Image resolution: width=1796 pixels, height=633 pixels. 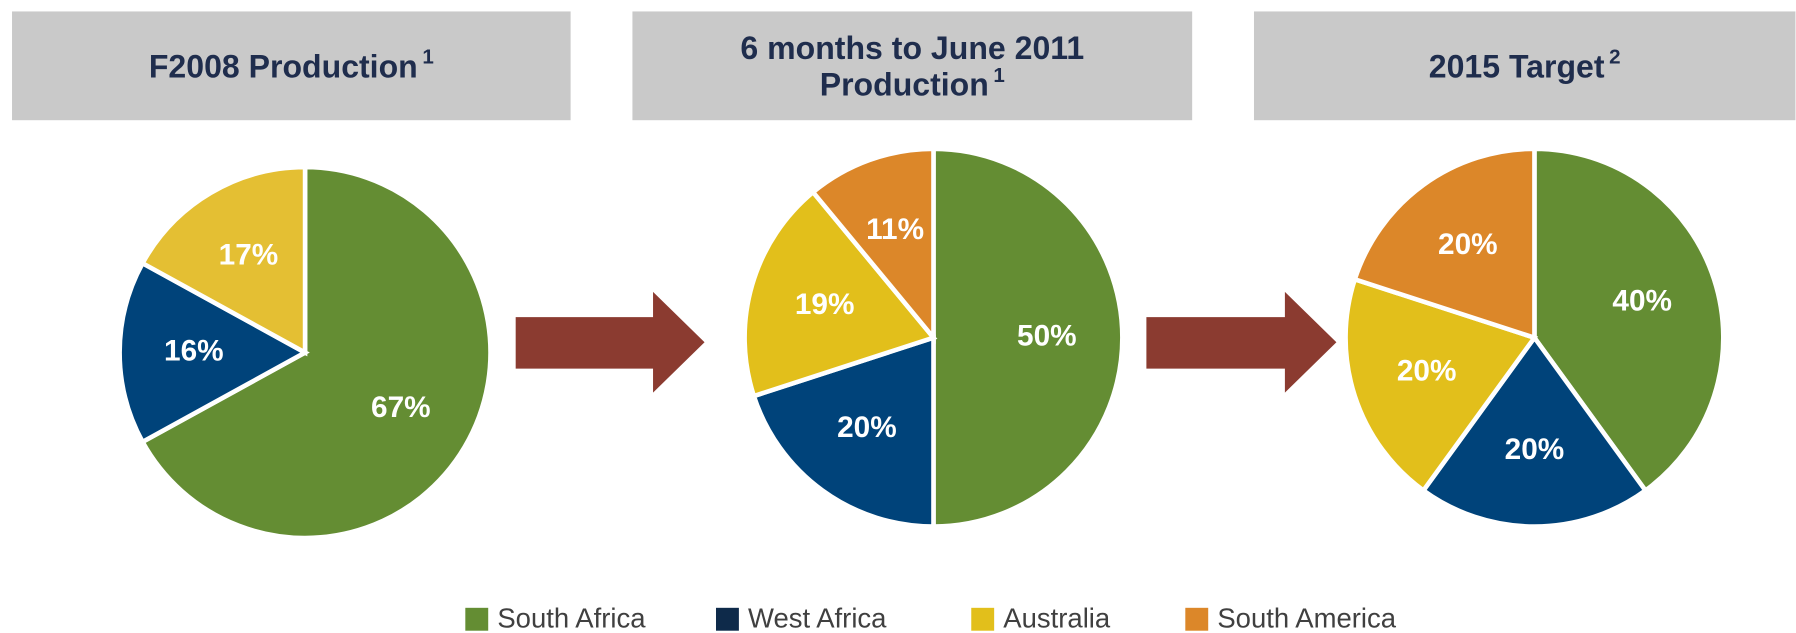 What do you see at coordinates (401, 407) in the screenshot?
I see `slice-label: 67%` at bounding box center [401, 407].